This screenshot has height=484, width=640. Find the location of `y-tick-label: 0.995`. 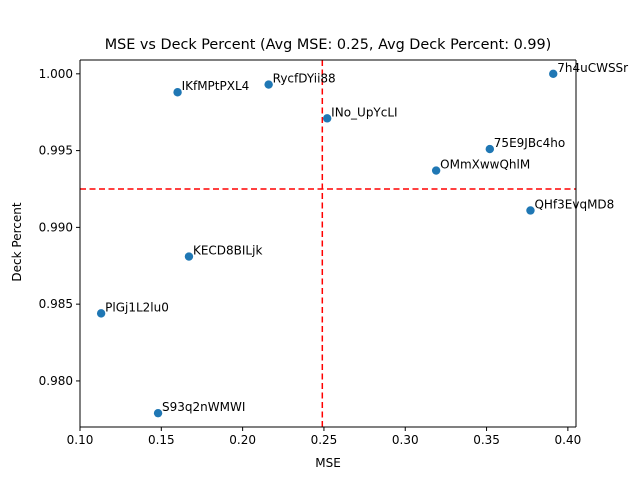

y-tick-label: 0.995 is located at coordinates (56, 151).